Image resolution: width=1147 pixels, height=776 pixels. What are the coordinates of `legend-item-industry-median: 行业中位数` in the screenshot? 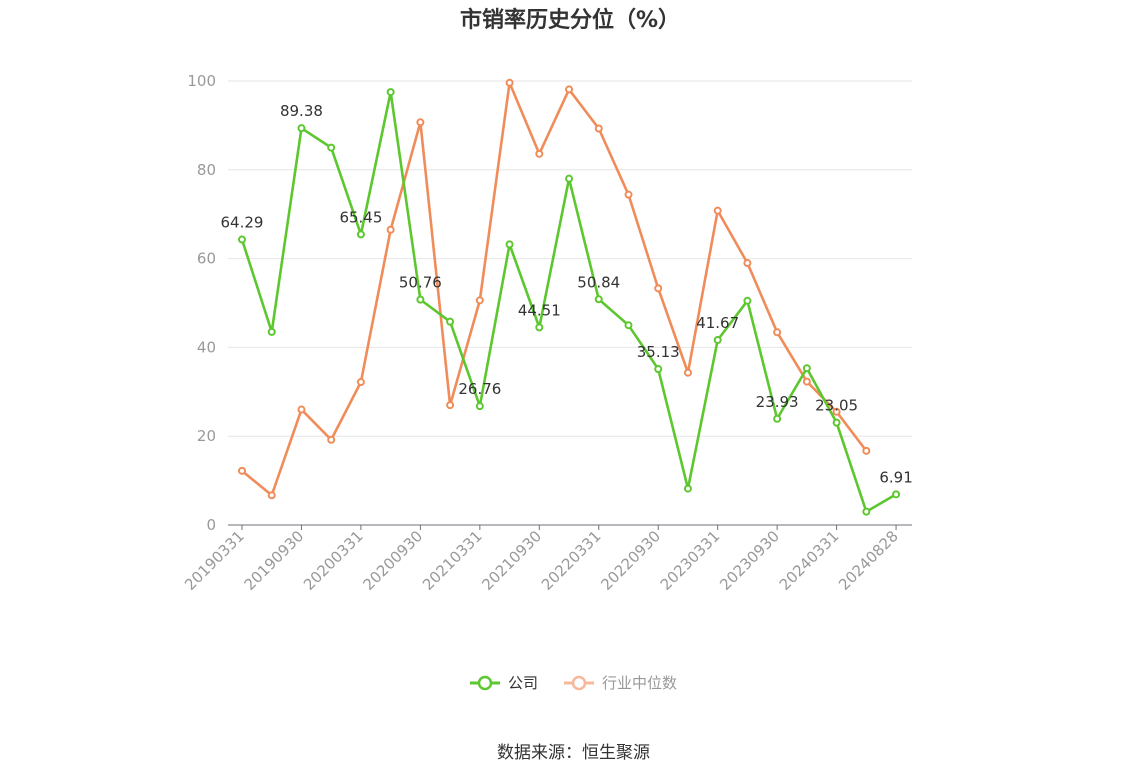 It's located at (620, 682).